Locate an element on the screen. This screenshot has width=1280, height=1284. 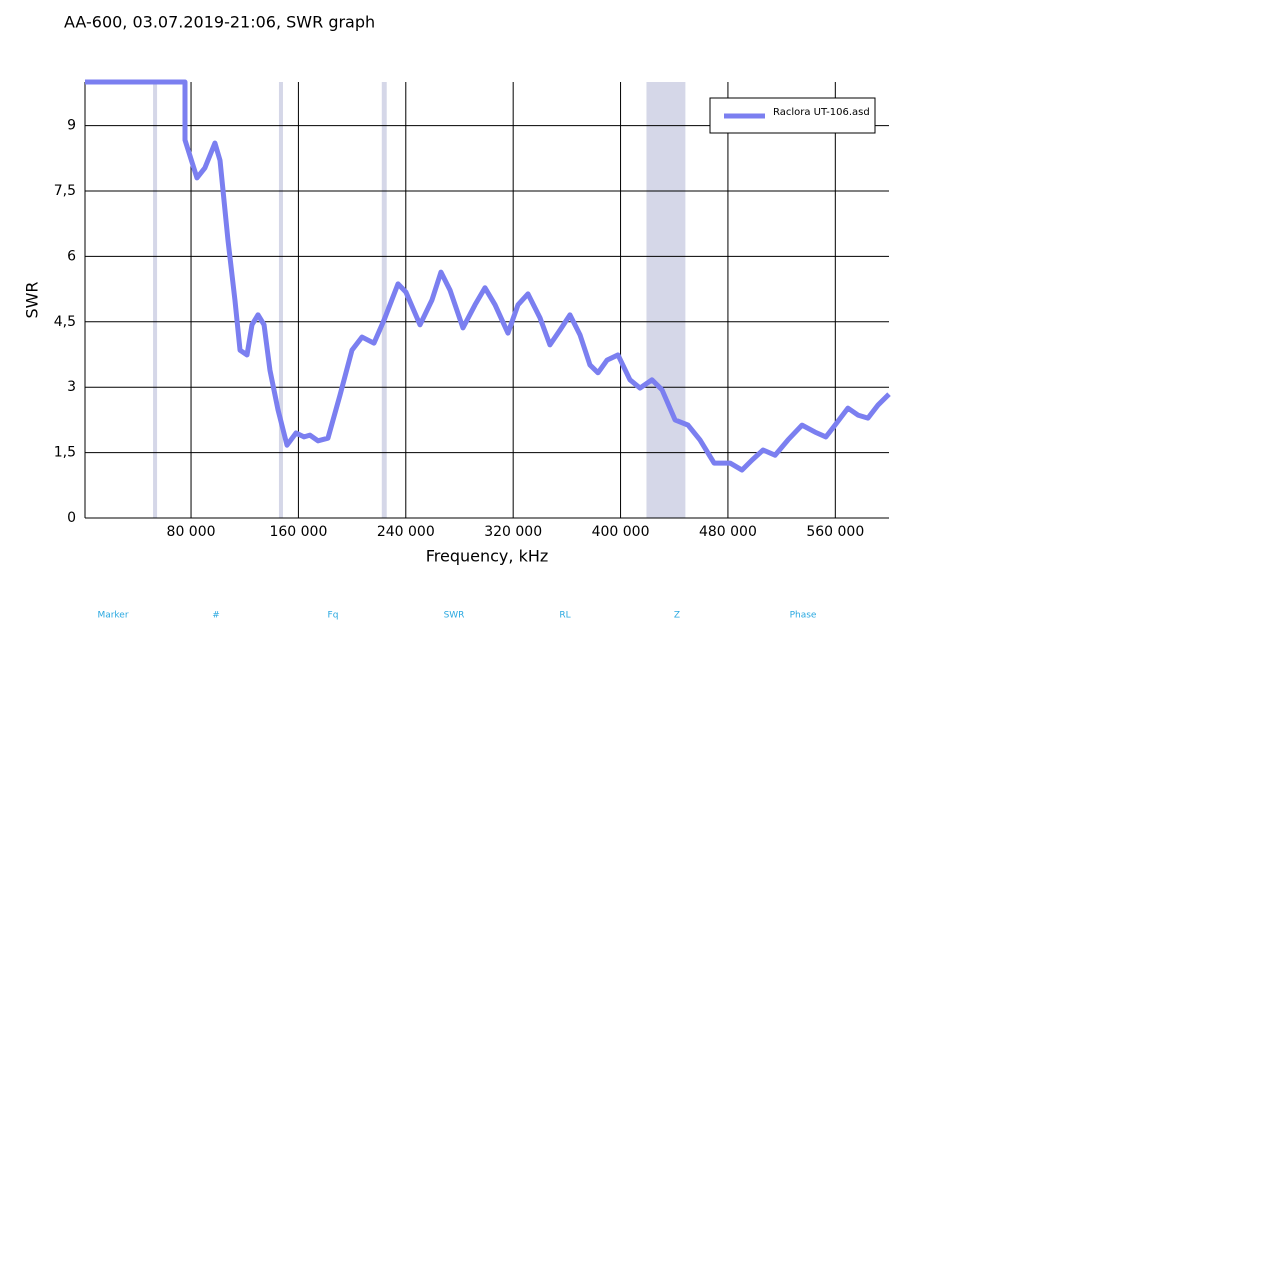
y-tick-label: 4,5 is located at coordinates (65, 322).